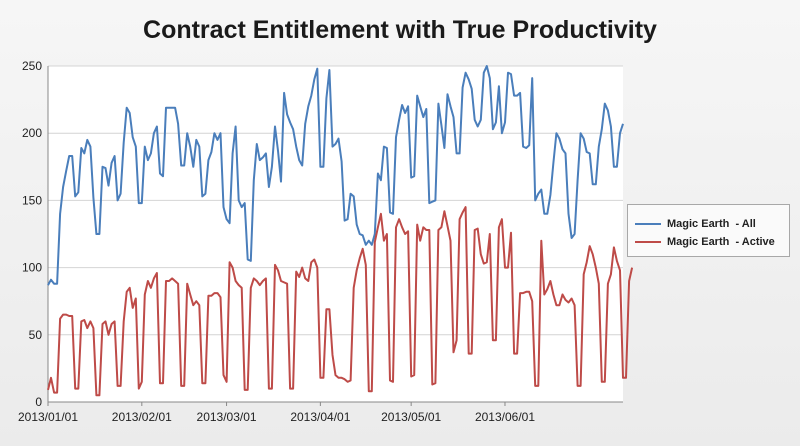 The width and height of the screenshot is (800, 446). I want to click on chart-legend: Magic Earth - All Magic Earth - Active, so click(708, 230).